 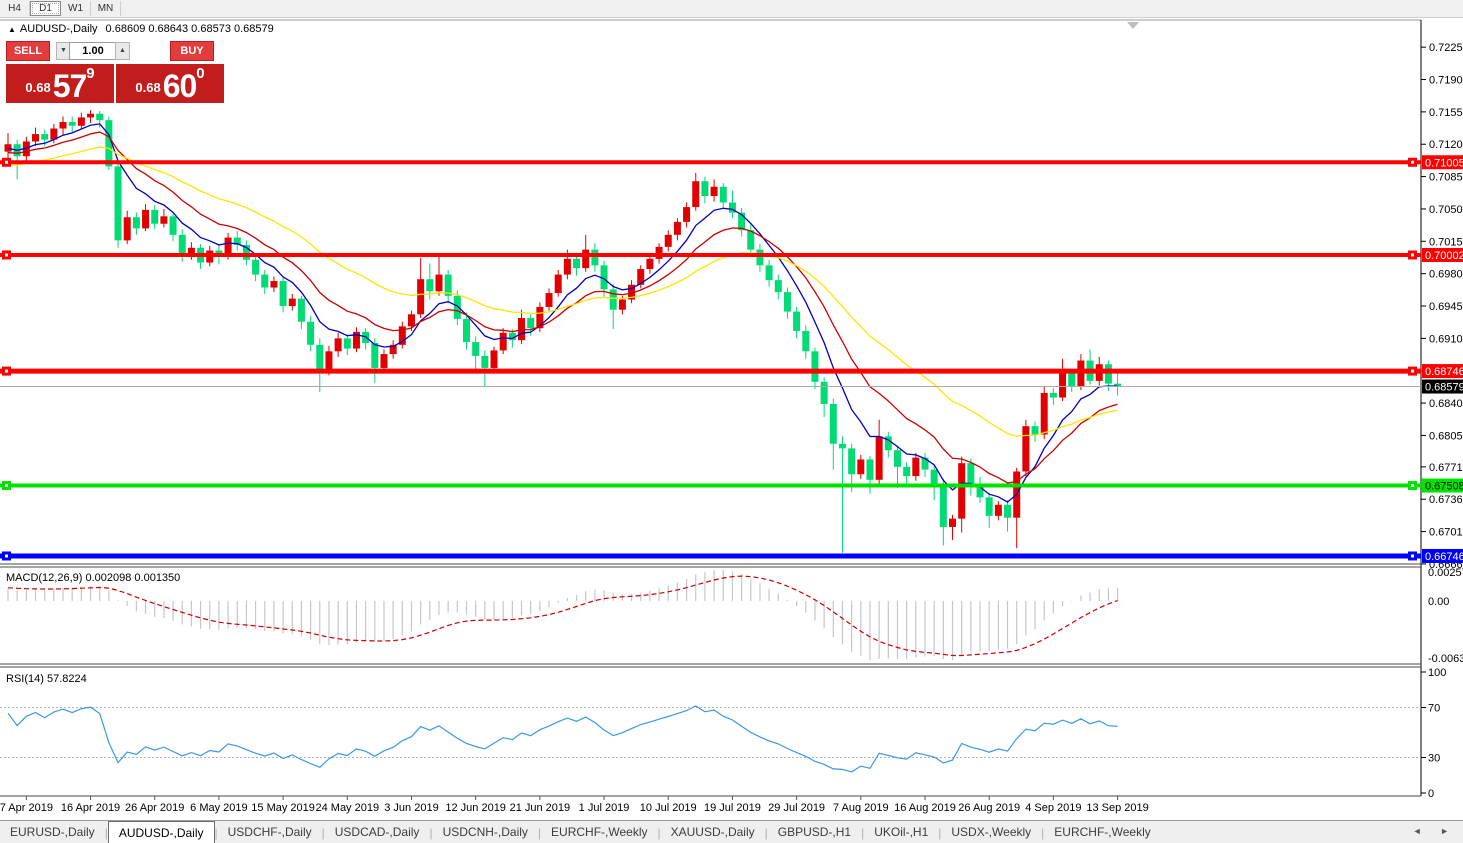 What do you see at coordinates (1431, 794) in the screenshot?
I see `svg-text: 0` at bounding box center [1431, 794].